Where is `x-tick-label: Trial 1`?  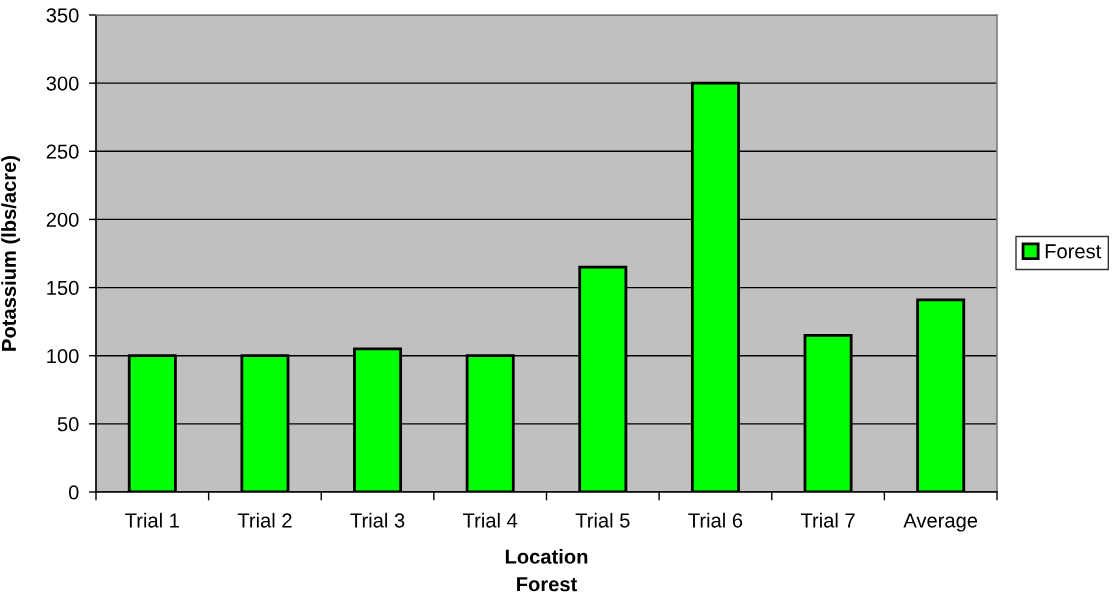 x-tick-label: Trial 1 is located at coordinates (152, 520).